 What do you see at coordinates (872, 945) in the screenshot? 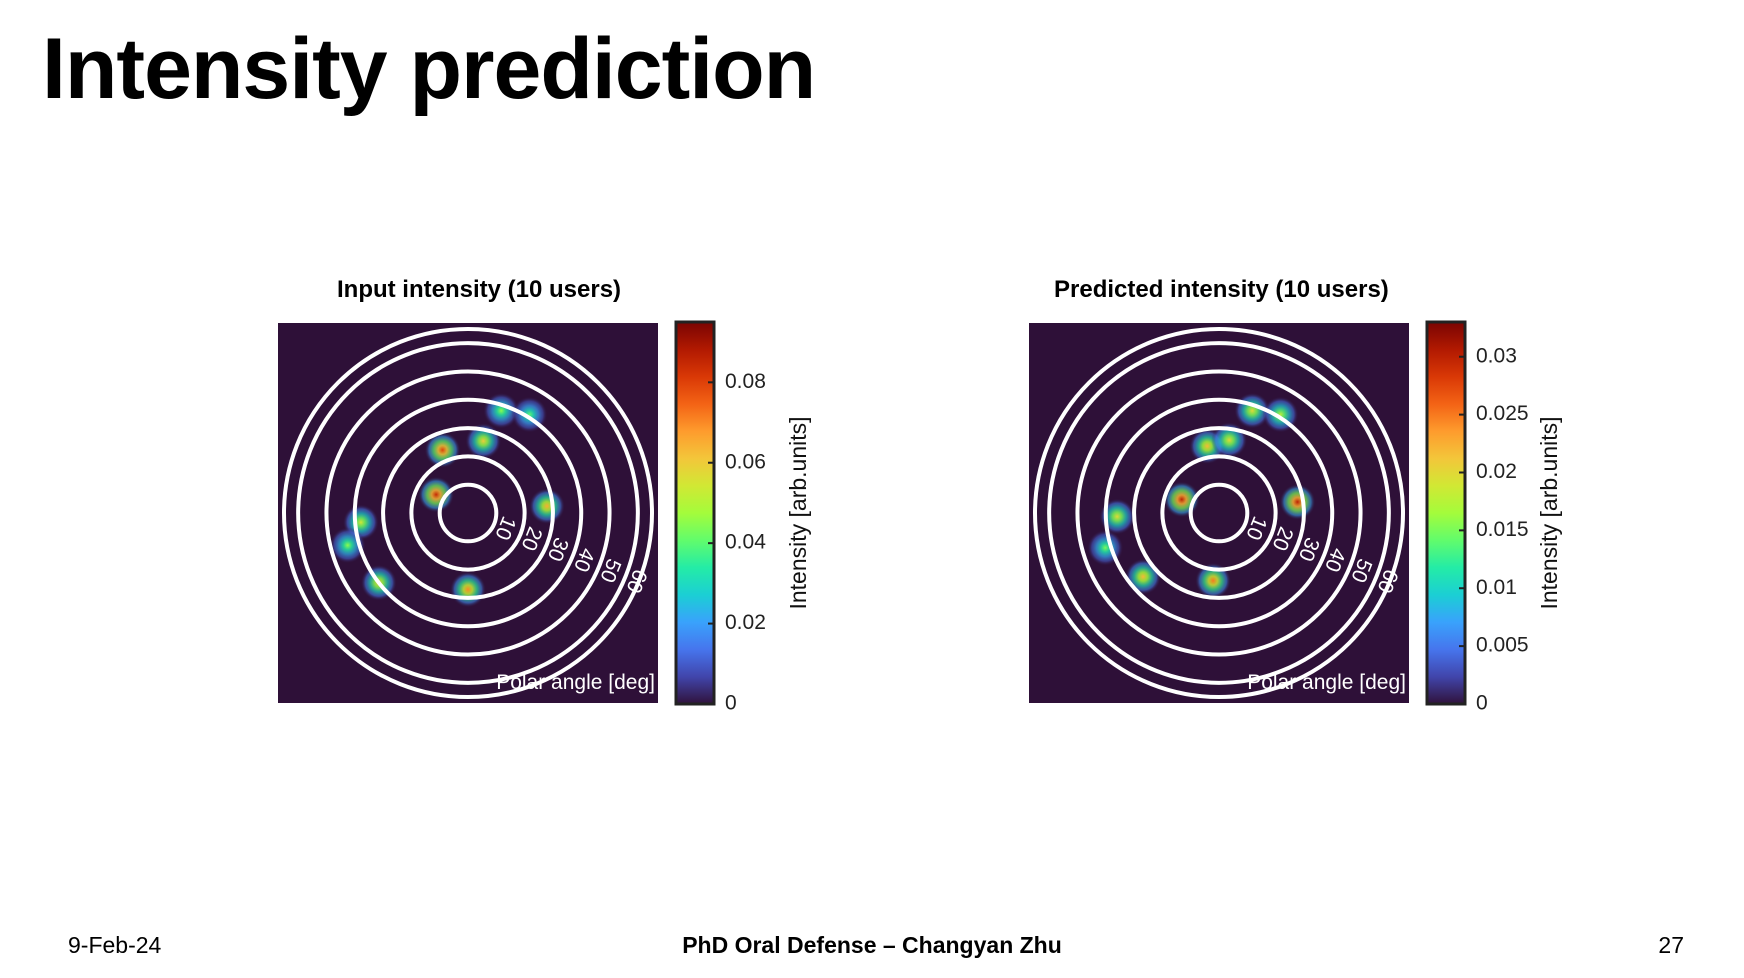
I see `footer-presenter: PhD Oral Defense – Changyan Zhu` at bounding box center [872, 945].